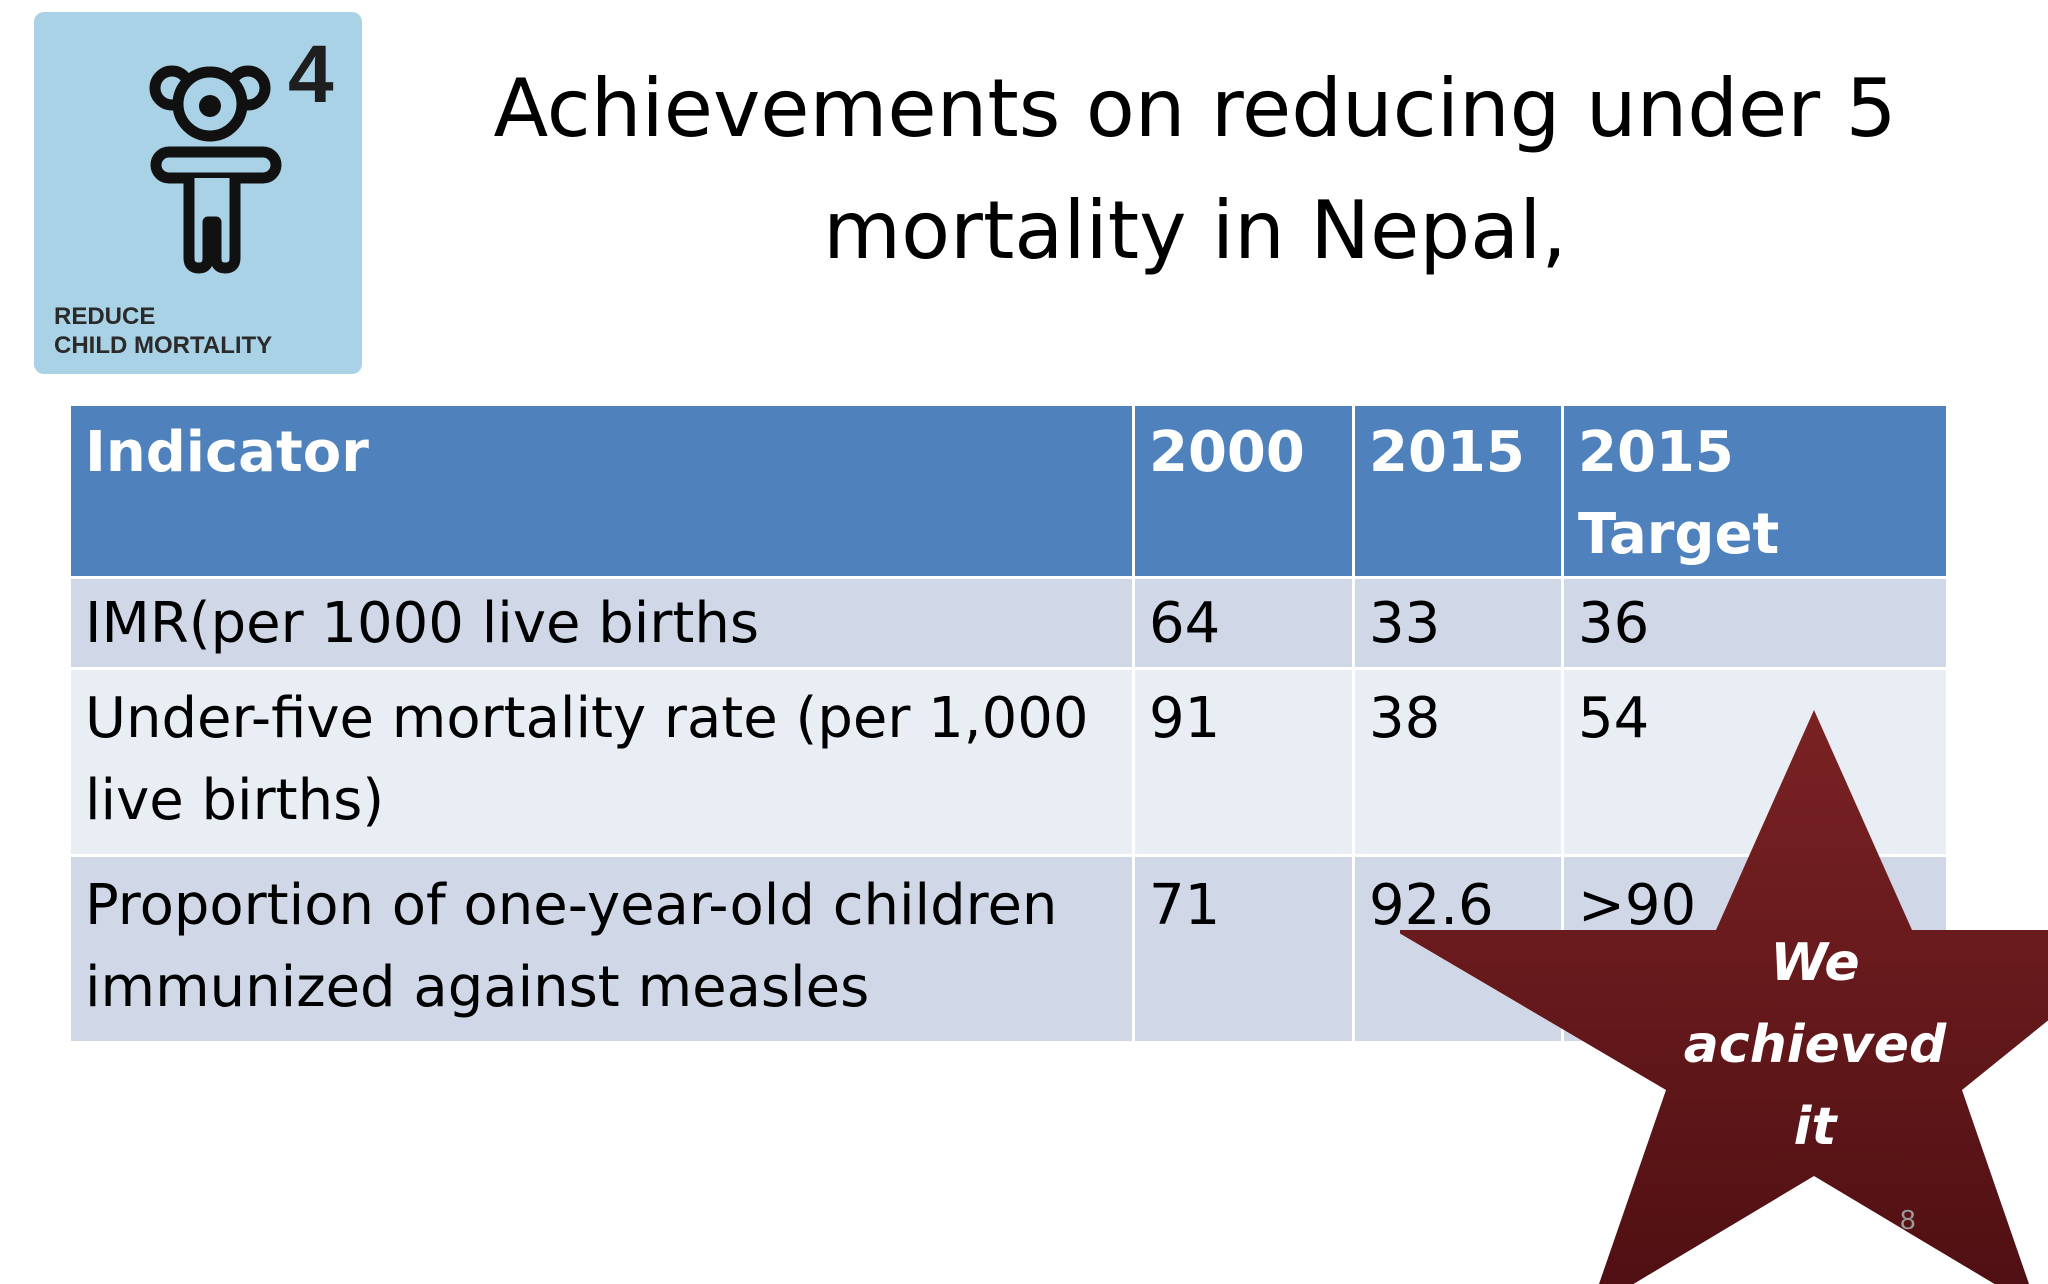 This screenshot has height=1284, width=2048. I want to click on goal-caption-line2: CHILD MORTALITY, so click(163, 345).